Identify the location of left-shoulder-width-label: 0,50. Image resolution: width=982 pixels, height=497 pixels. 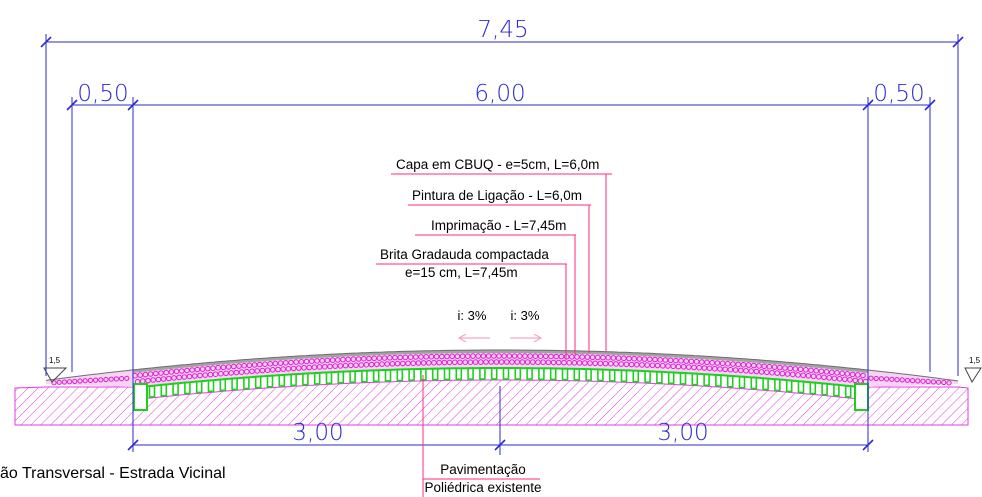
(102, 94).